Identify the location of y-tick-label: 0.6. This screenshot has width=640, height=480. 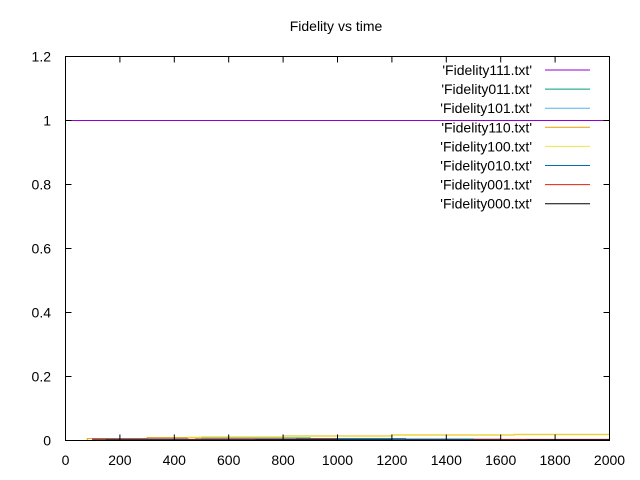
(42, 249).